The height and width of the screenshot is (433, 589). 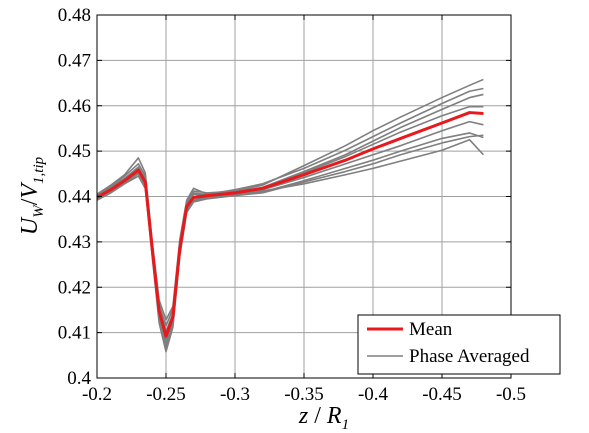 I want to click on x-axis-label-sub: 1, so click(x=346, y=425).